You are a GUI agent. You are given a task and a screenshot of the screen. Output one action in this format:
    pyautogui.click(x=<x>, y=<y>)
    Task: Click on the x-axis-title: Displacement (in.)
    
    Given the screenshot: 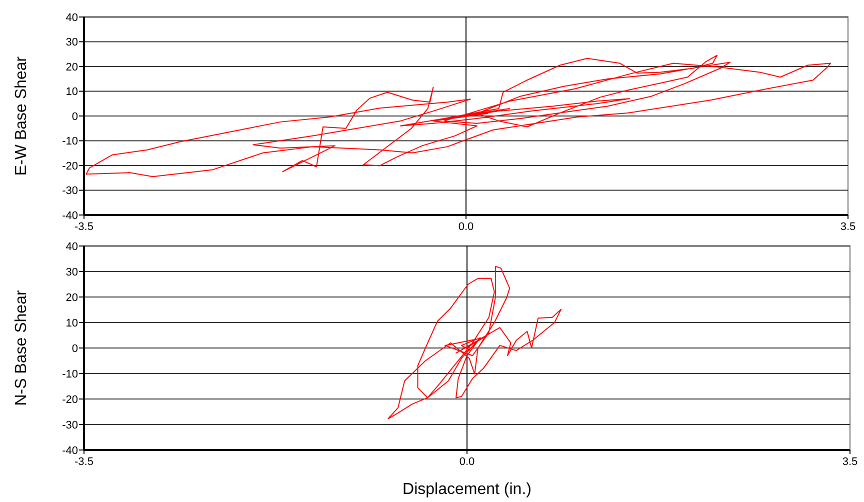 What is the action you would take?
    pyautogui.click(x=467, y=489)
    